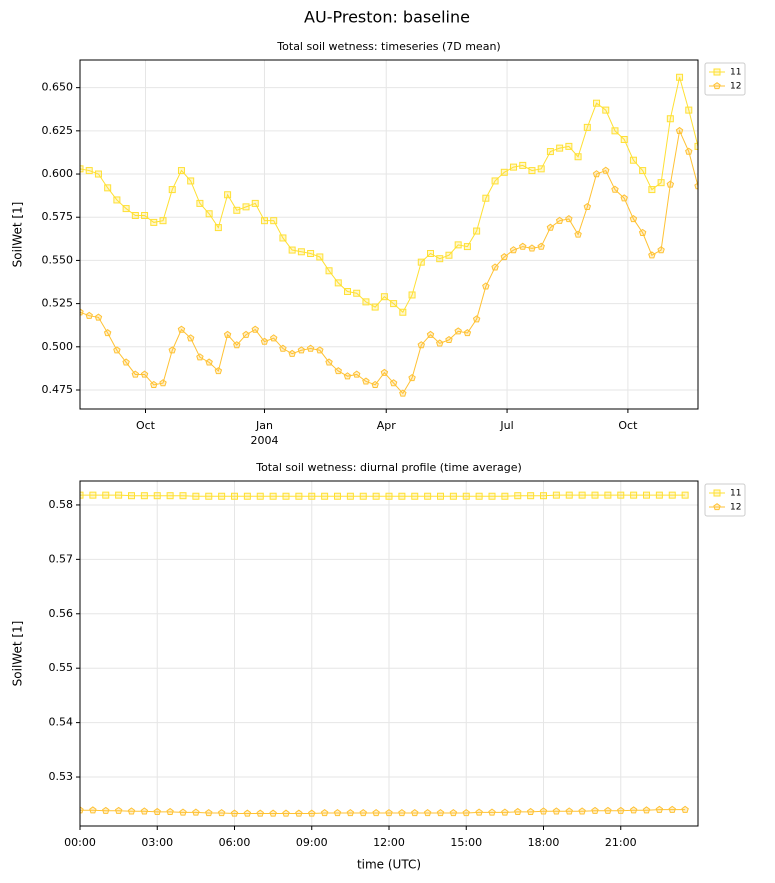 This screenshot has width=775, height=883. What do you see at coordinates (18, 235) in the screenshot?
I see `y-axis-label: SoilWet [1]` at bounding box center [18, 235].